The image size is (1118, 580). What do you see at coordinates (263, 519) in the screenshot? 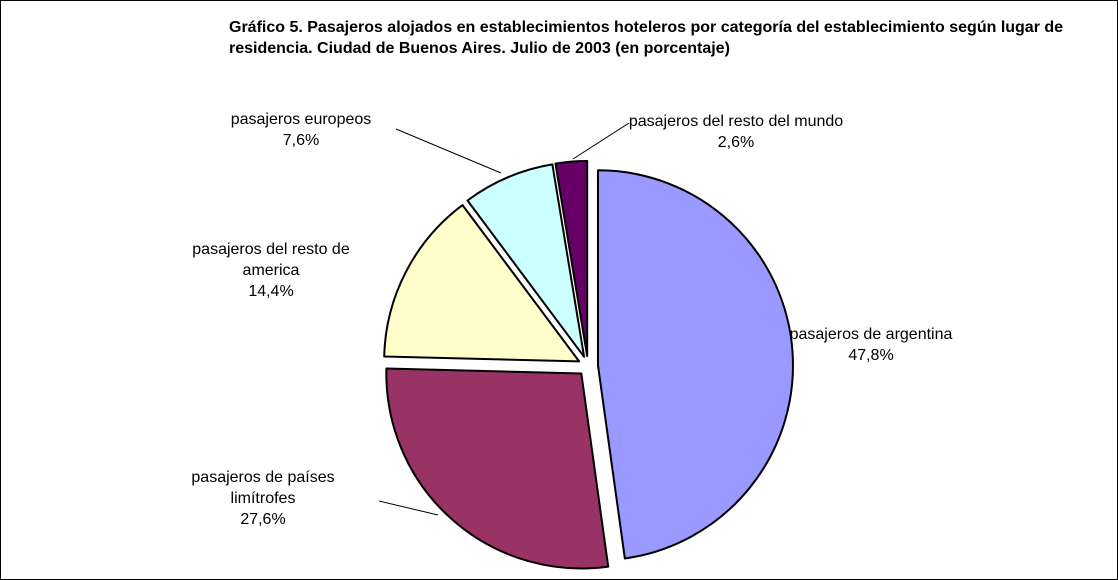
I see `slice-value: 27,6%` at bounding box center [263, 519].